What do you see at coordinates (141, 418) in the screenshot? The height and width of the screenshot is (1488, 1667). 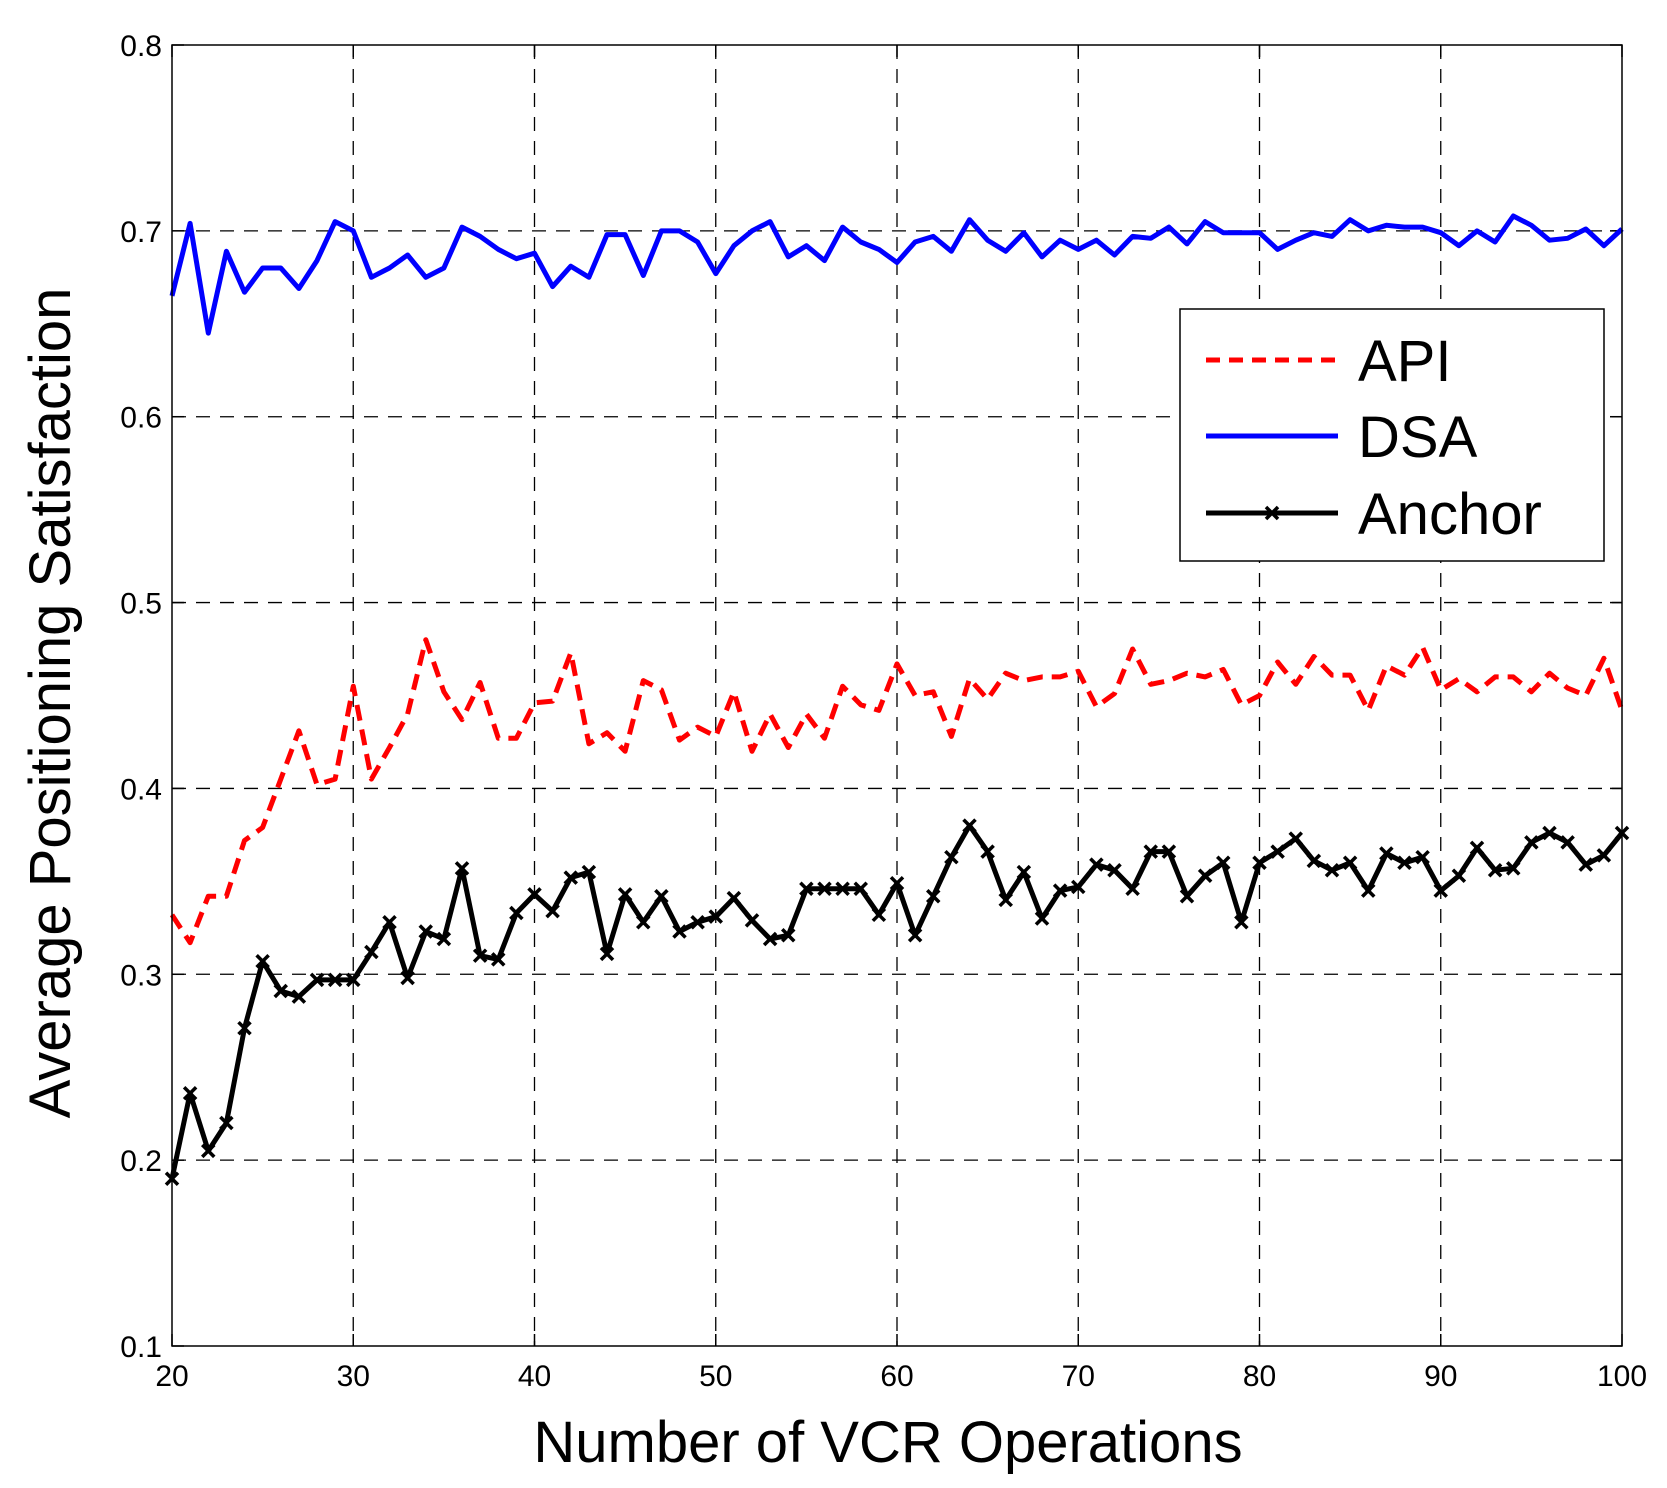 I see `y-tick-label: 0.6` at bounding box center [141, 418].